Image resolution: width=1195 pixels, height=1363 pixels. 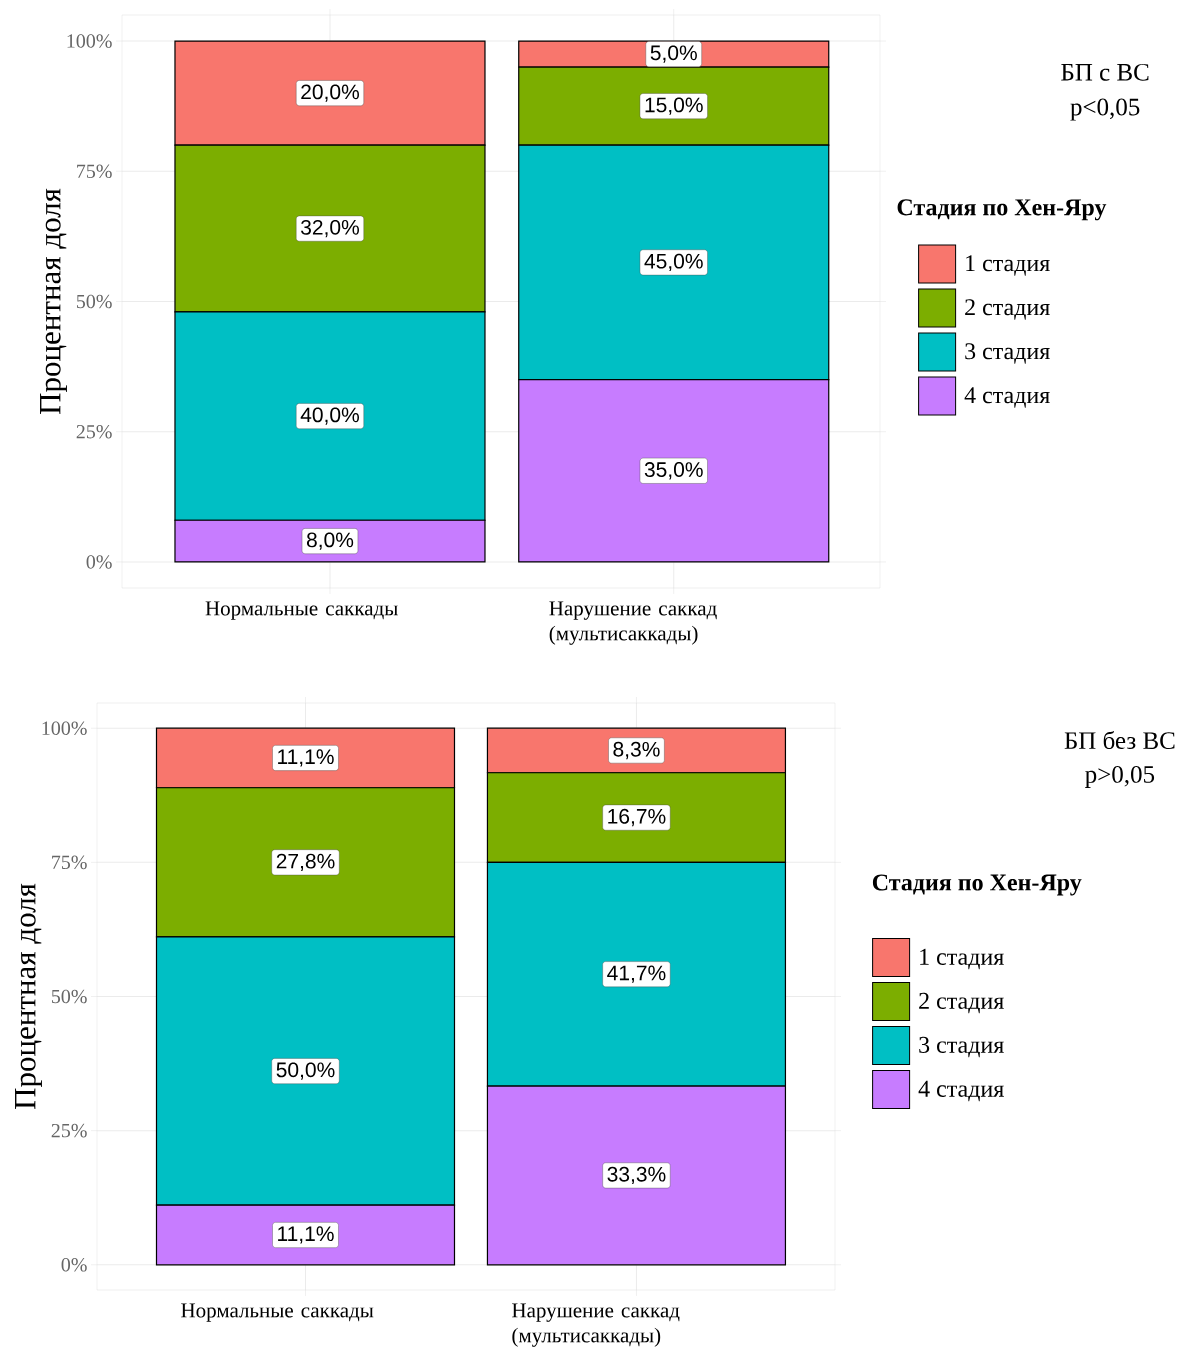 I want to click on text: БП с ВС, so click(x=1105, y=72).